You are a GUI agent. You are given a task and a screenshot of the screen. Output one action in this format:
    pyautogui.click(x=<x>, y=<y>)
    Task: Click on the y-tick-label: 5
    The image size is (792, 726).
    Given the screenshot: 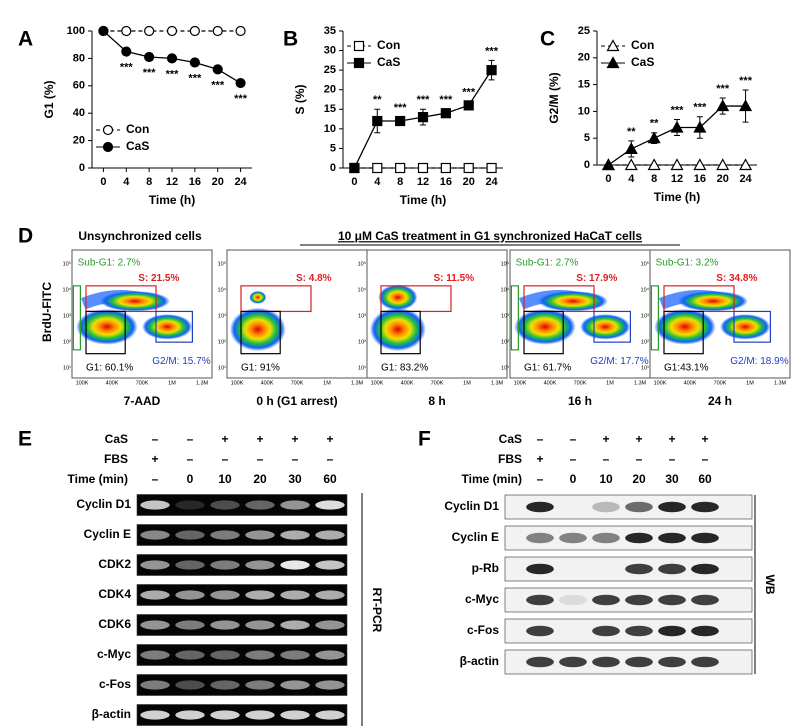 What is the action you would take?
    pyautogui.click(x=333, y=148)
    